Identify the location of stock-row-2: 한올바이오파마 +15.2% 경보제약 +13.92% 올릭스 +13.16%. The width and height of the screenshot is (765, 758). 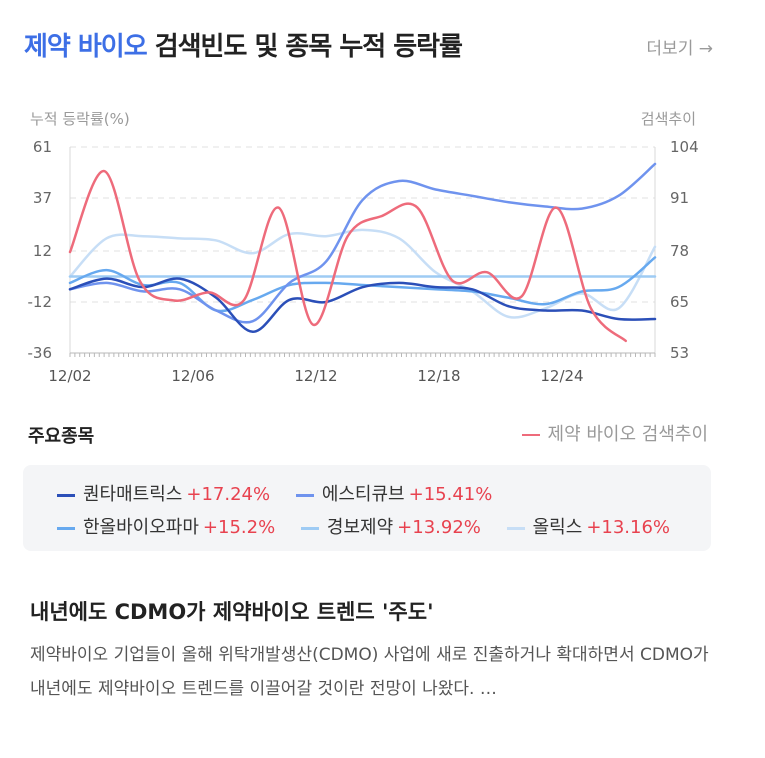
(373, 528).